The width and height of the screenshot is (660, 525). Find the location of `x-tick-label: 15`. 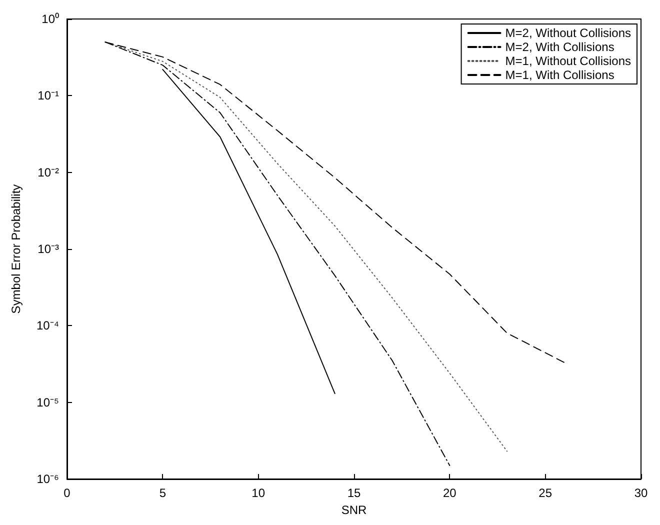

x-tick-label: 15 is located at coordinates (354, 493).